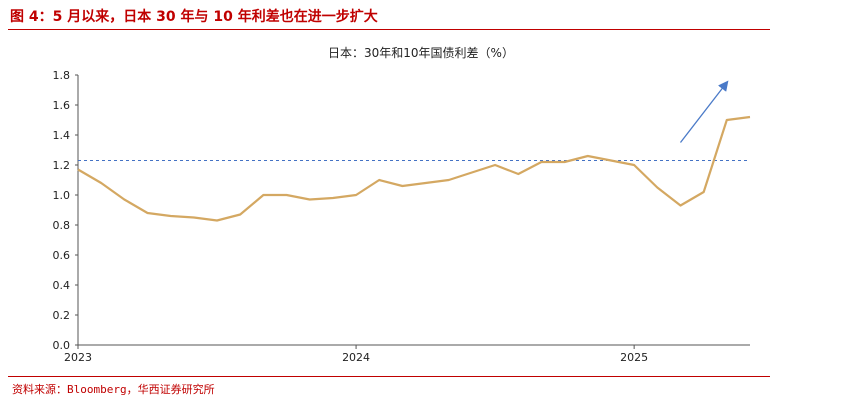  What do you see at coordinates (62, 195) in the screenshot?
I see `y-tick-label: 1.0` at bounding box center [62, 195].